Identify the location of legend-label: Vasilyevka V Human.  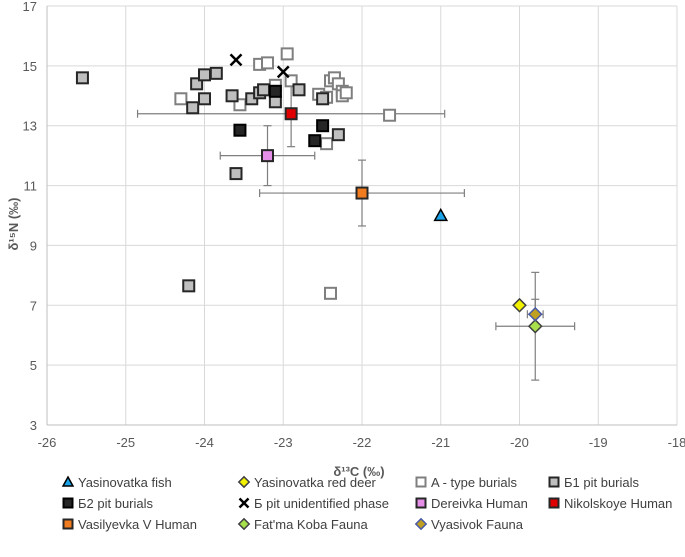
(137, 524).